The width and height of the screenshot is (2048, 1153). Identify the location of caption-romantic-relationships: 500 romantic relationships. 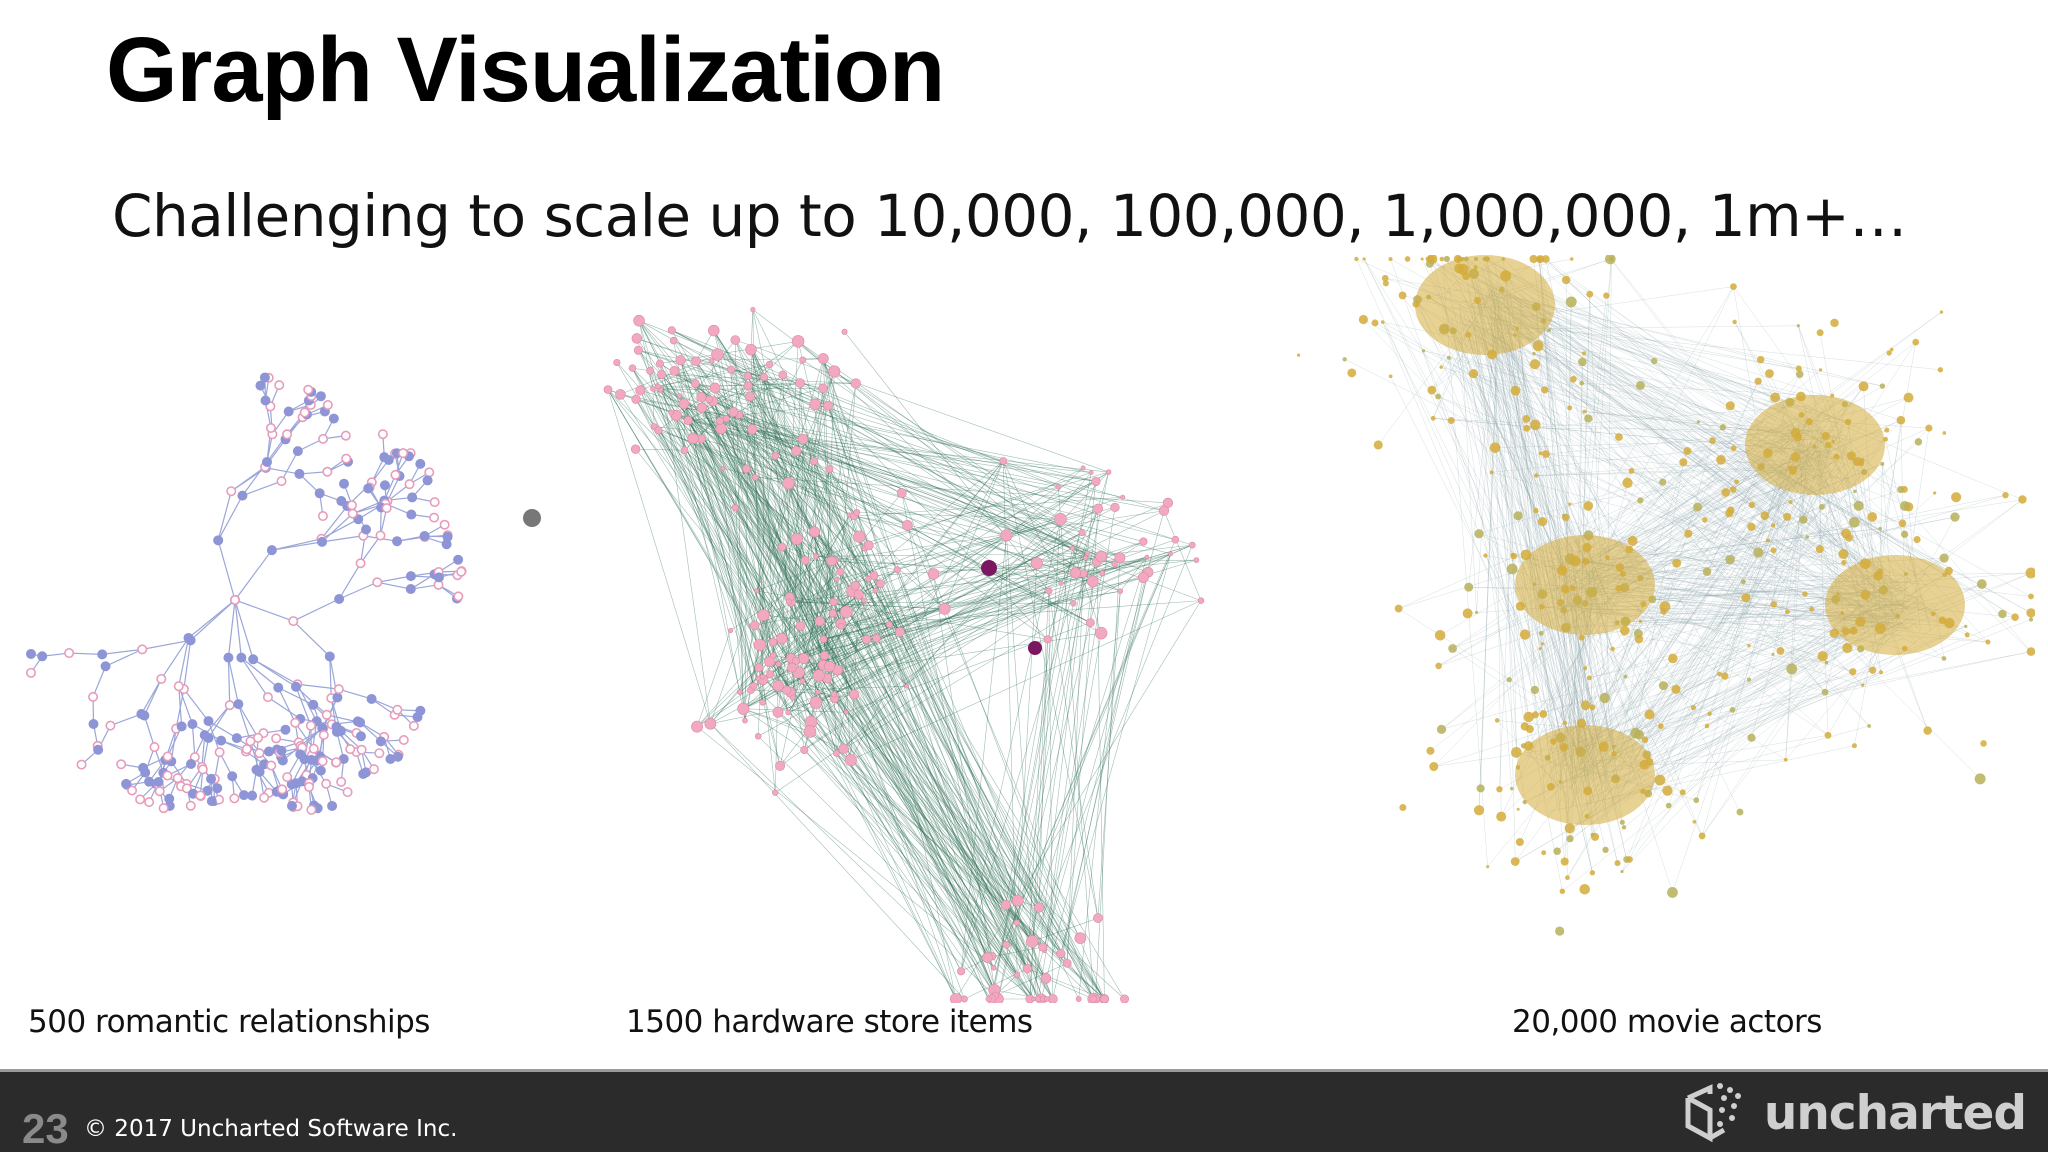
(229, 1022).